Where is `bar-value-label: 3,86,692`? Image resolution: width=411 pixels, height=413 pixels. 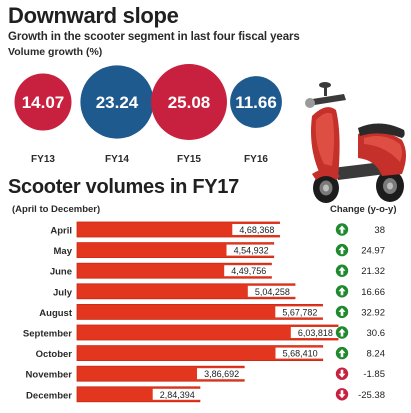 bar-value-label: 3,86,692 is located at coordinates (221, 374).